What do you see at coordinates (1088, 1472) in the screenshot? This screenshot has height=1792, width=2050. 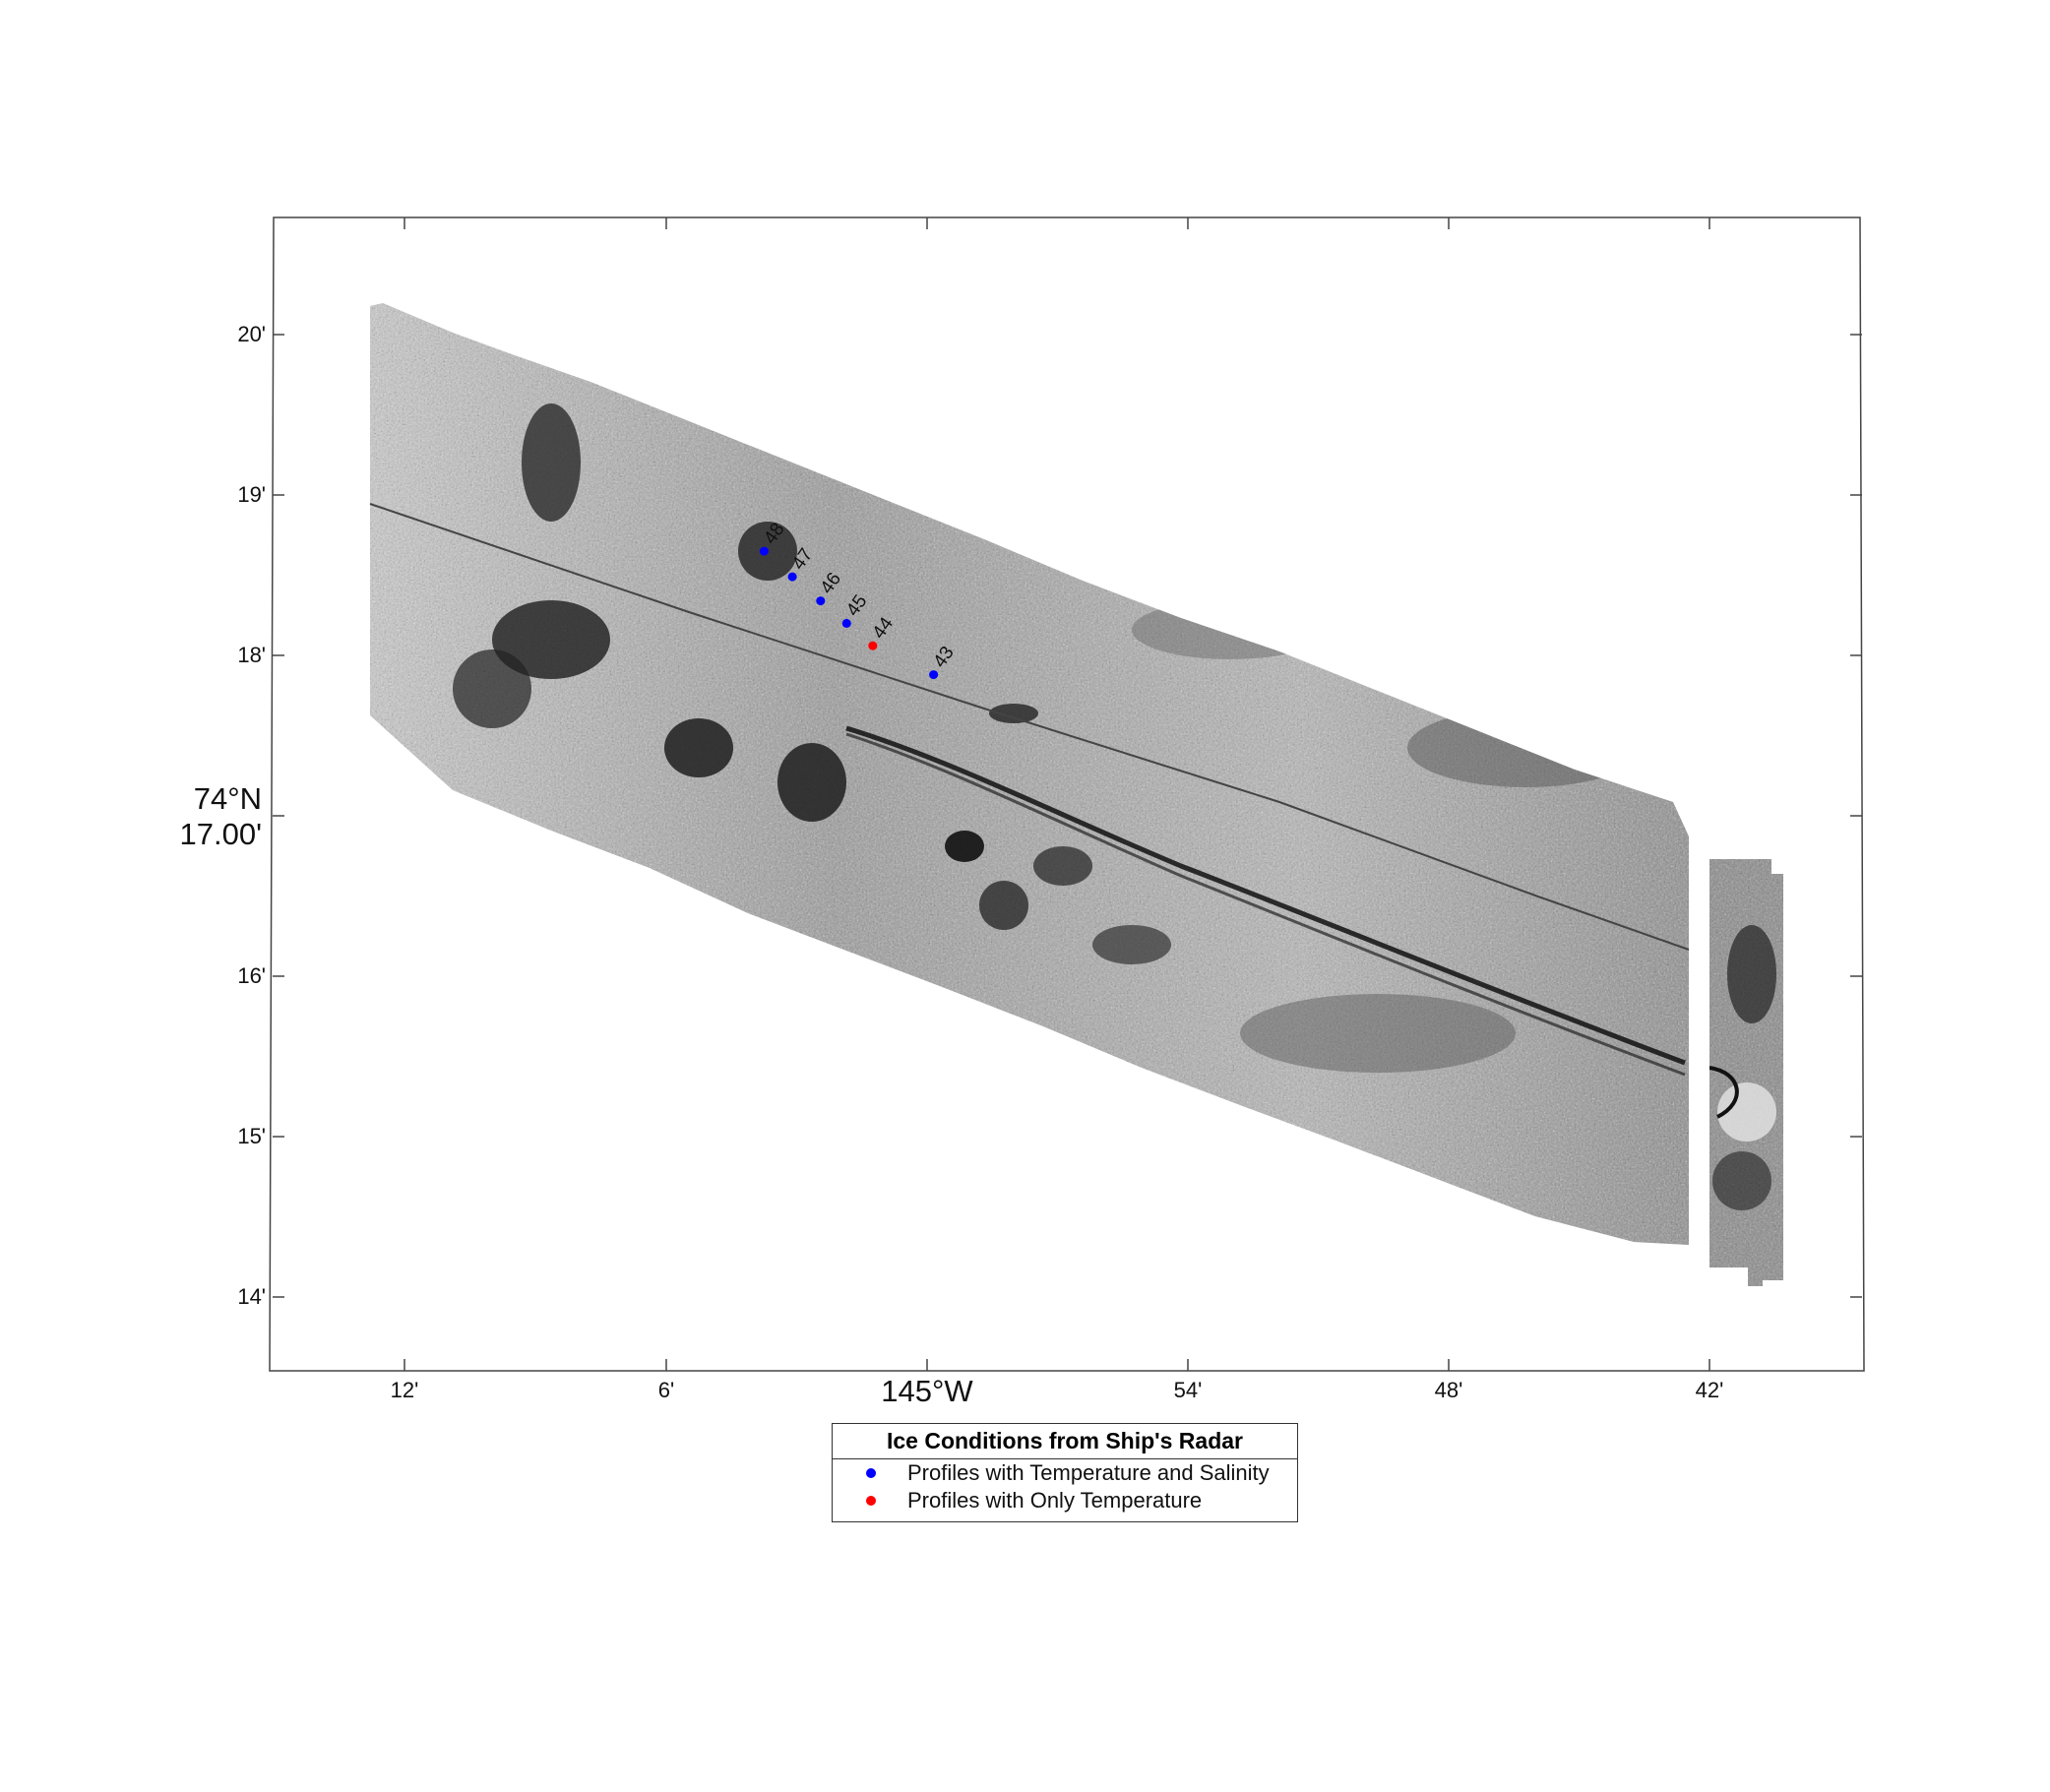 I see `legend-item-label: Profiles with Temperature and Salinity` at bounding box center [1088, 1472].